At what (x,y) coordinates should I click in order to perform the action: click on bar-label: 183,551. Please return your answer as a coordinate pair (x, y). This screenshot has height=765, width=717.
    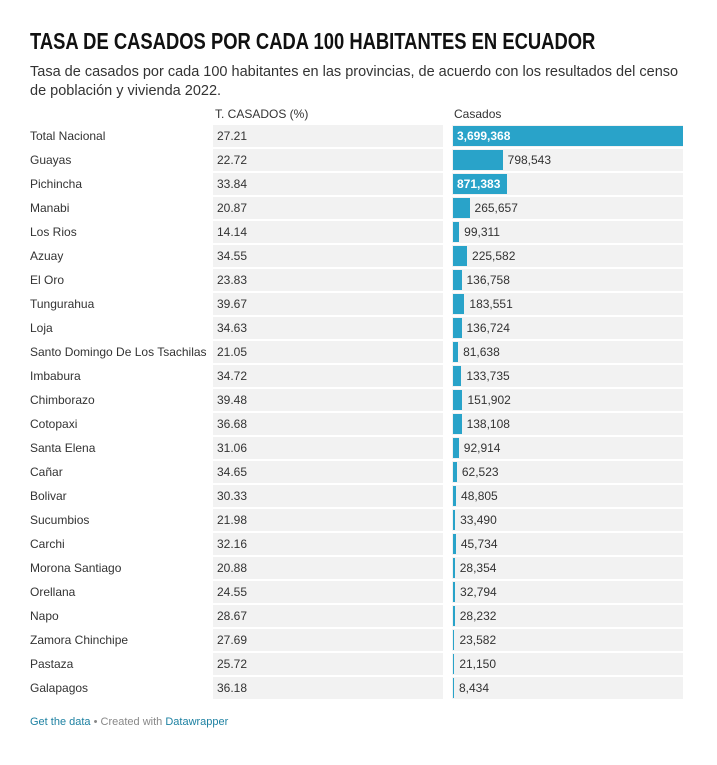
    Looking at the image, I should click on (491, 304).